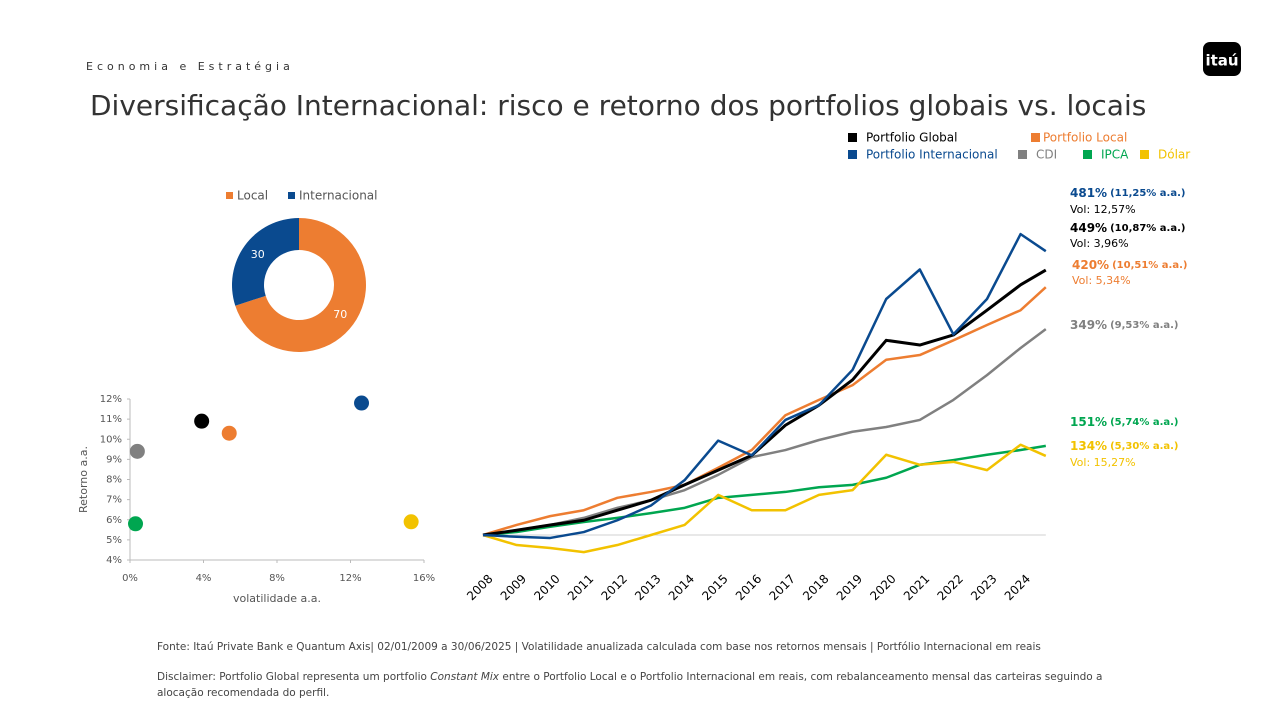 This screenshot has height=720, width=1280. I want to click on x-tick-label: 2014, so click(681, 587).